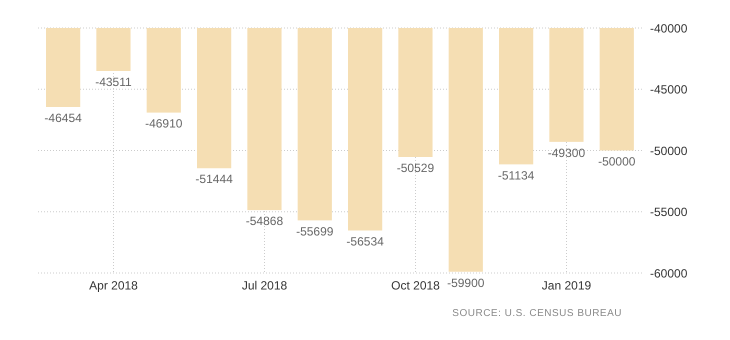 The image size is (730, 340). I want to click on x-tick-label: Oct 2018, so click(415, 285).